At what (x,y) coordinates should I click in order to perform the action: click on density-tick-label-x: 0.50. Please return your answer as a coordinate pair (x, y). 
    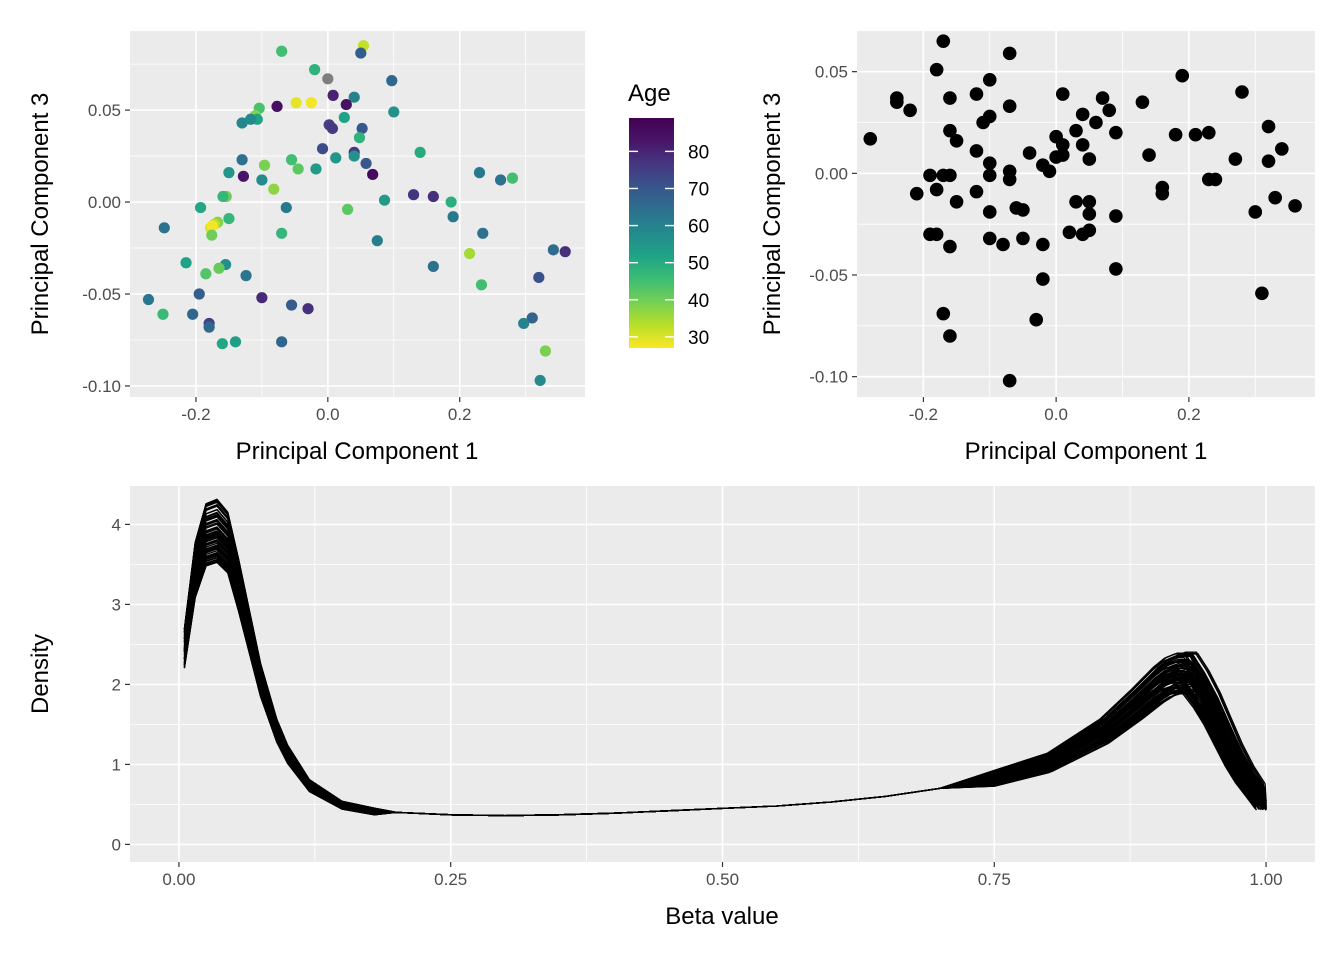
    Looking at the image, I should click on (722, 879).